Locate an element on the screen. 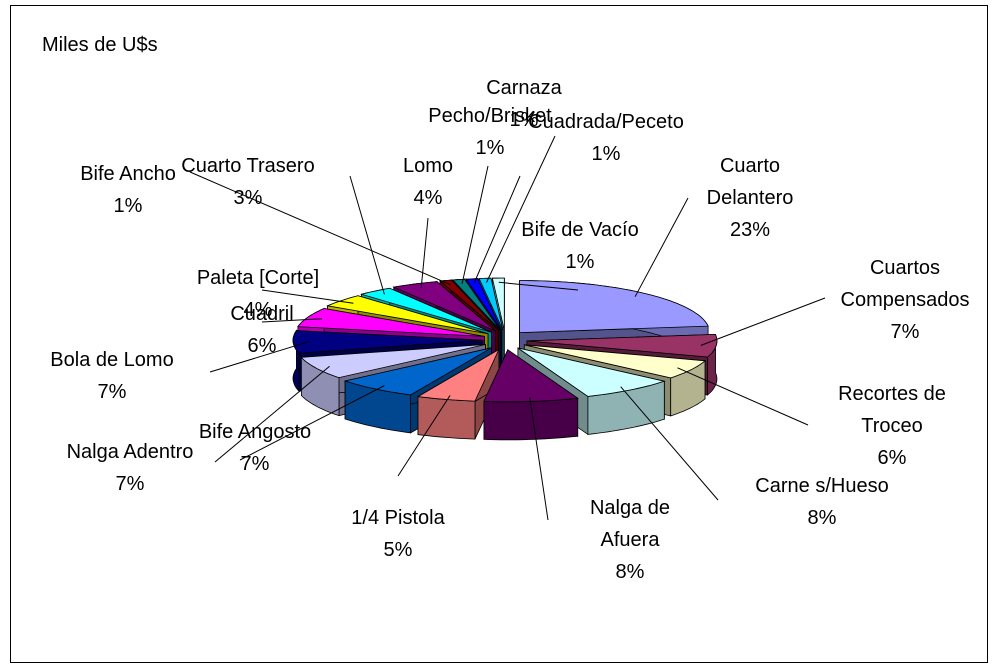 The width and height of the screenshot is (1000, 672). data-label-name: Lomo is located at coordinates (428, 166).